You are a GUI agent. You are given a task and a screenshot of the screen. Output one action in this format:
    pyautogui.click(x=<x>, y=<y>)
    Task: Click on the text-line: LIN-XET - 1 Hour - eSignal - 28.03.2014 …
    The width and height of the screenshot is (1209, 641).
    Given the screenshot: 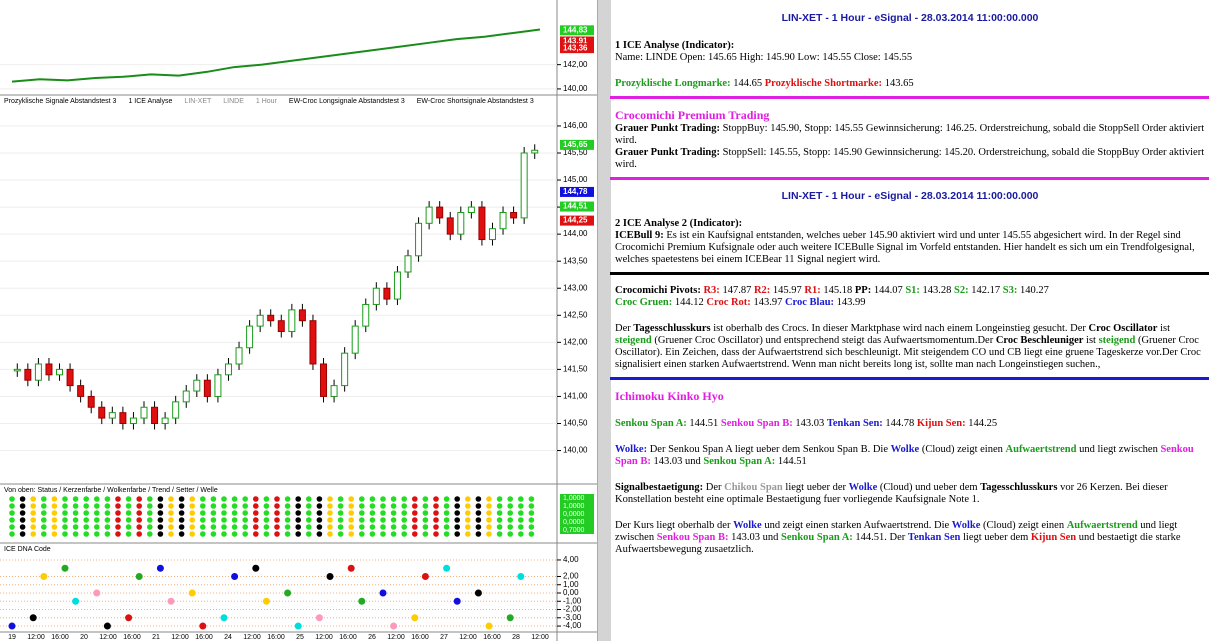 What is the action you would take?
    pyautogui.click(x=910, y=18)
    